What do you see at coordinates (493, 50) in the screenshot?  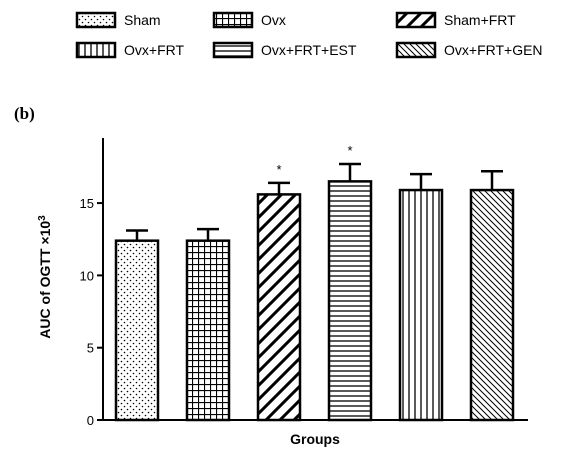 I see `legend-label-ovx-frt-gen: Ovx+FRT+GEN` at bounding box center [493, 50].